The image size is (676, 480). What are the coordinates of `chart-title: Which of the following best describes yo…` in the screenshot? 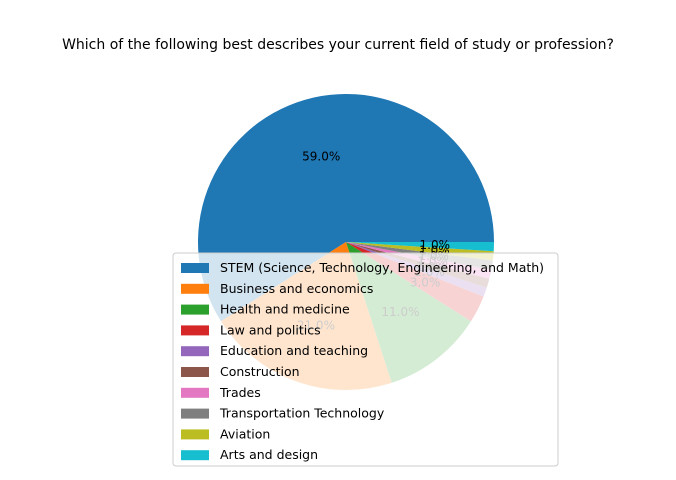 It's located at (338, 45).